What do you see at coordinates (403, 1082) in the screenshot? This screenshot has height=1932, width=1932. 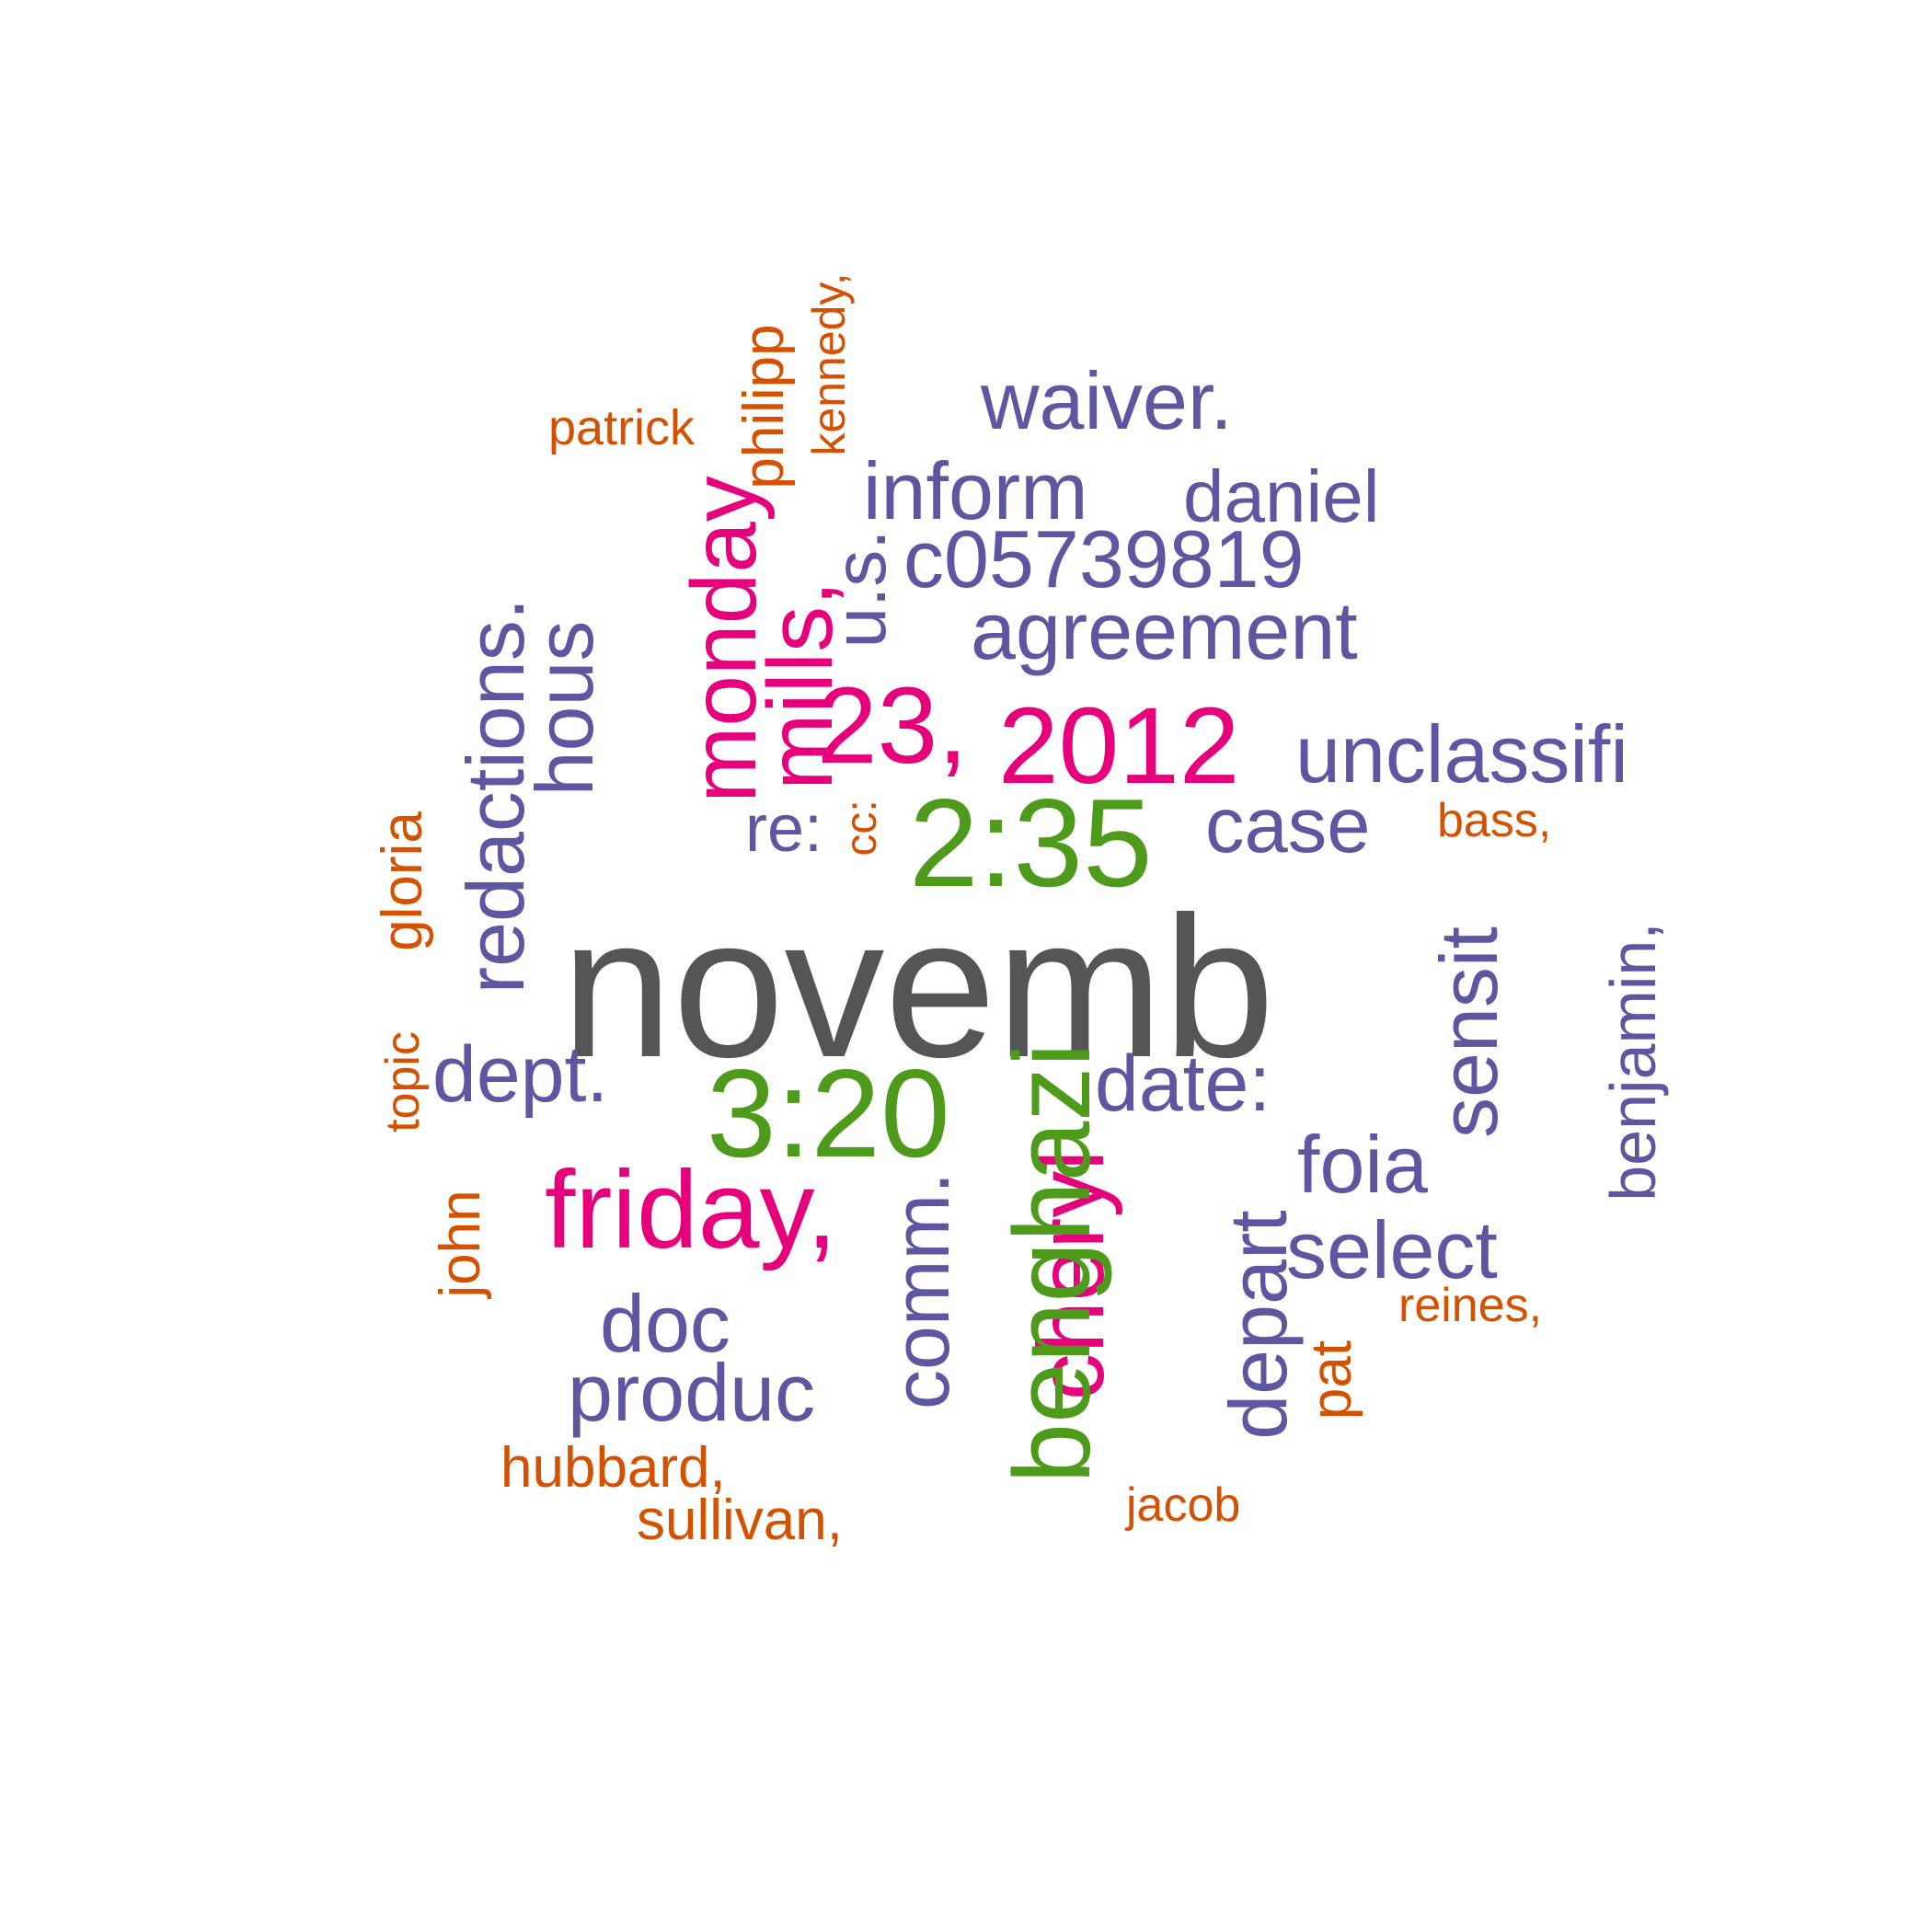 I see `word-topic: topic` at bounding box center [403, 1082].